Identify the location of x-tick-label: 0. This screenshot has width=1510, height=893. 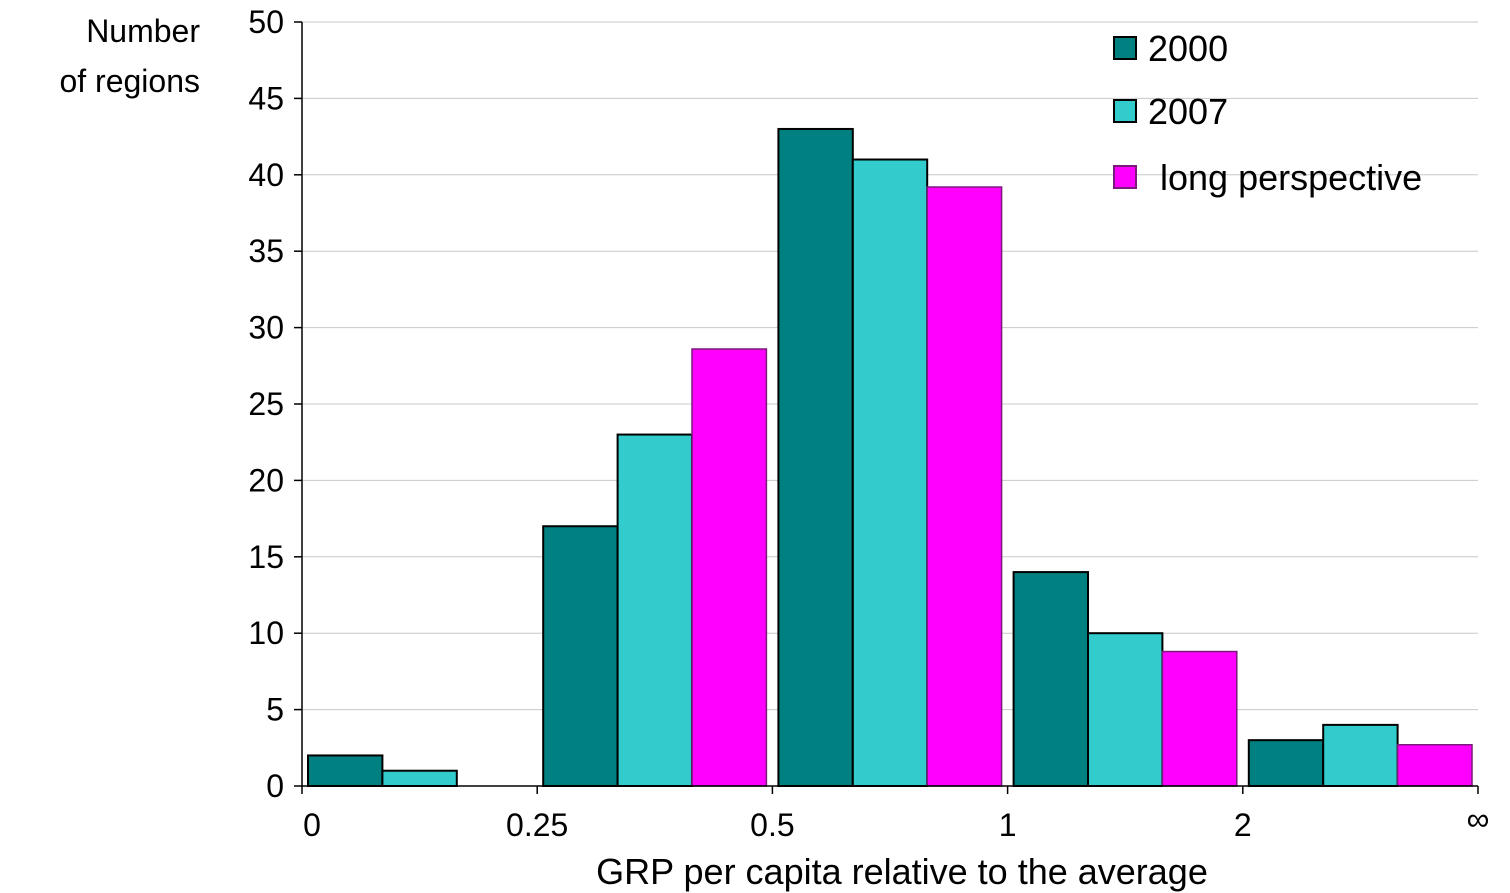
(312, 825).